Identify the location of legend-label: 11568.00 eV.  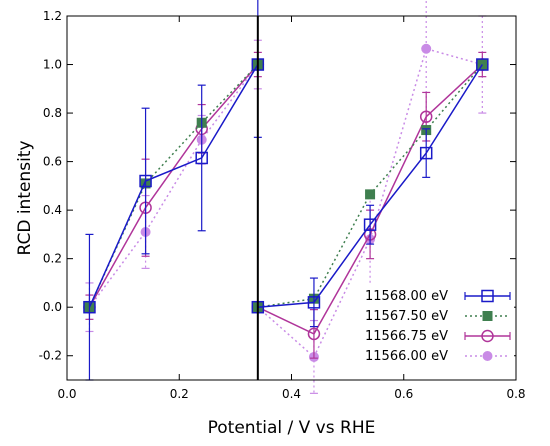
(406, 296).